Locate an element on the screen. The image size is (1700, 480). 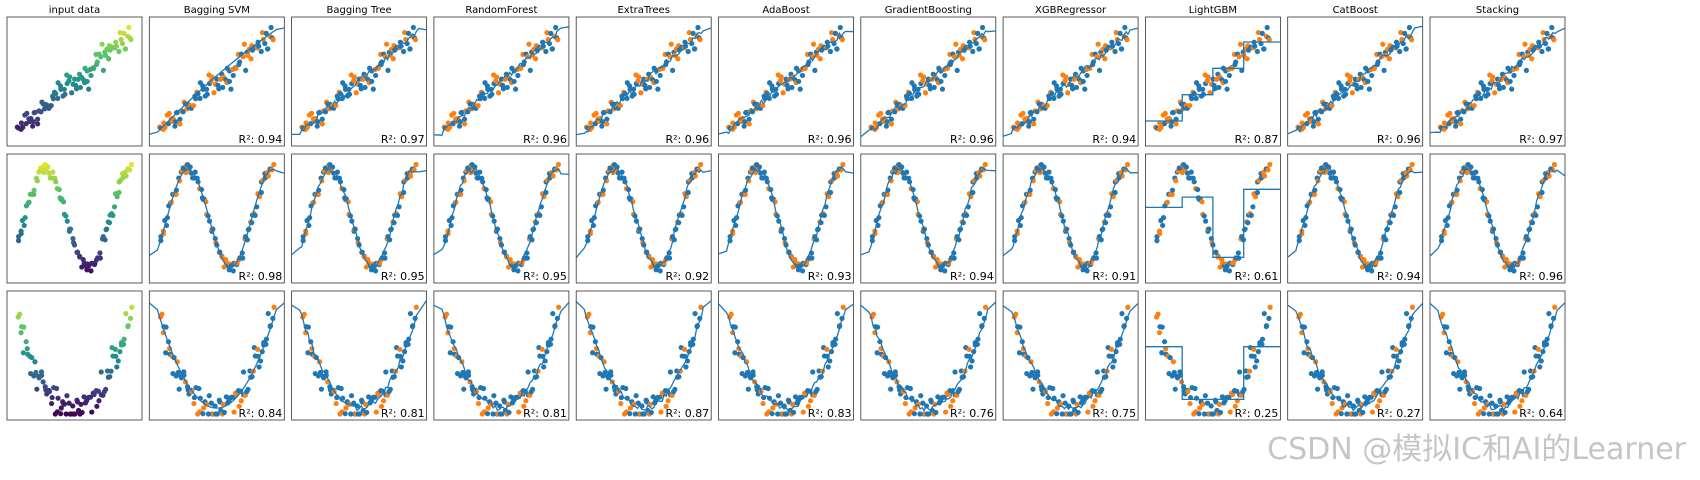
subplot-panel: R²: 0.64 is located at coordinates (1497, 355).